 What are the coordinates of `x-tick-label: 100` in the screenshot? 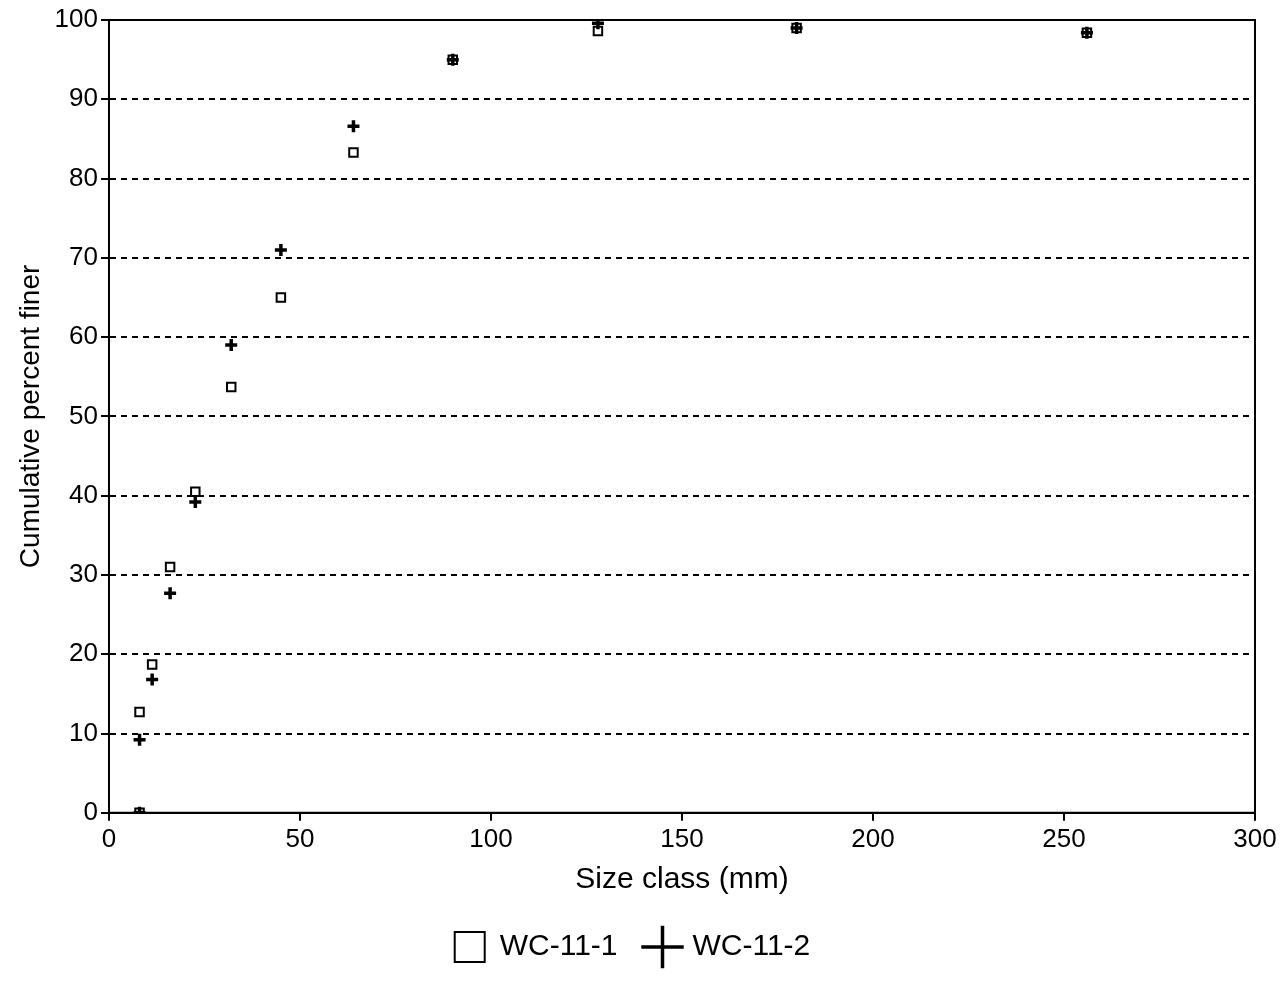 It's located at (491, 837).